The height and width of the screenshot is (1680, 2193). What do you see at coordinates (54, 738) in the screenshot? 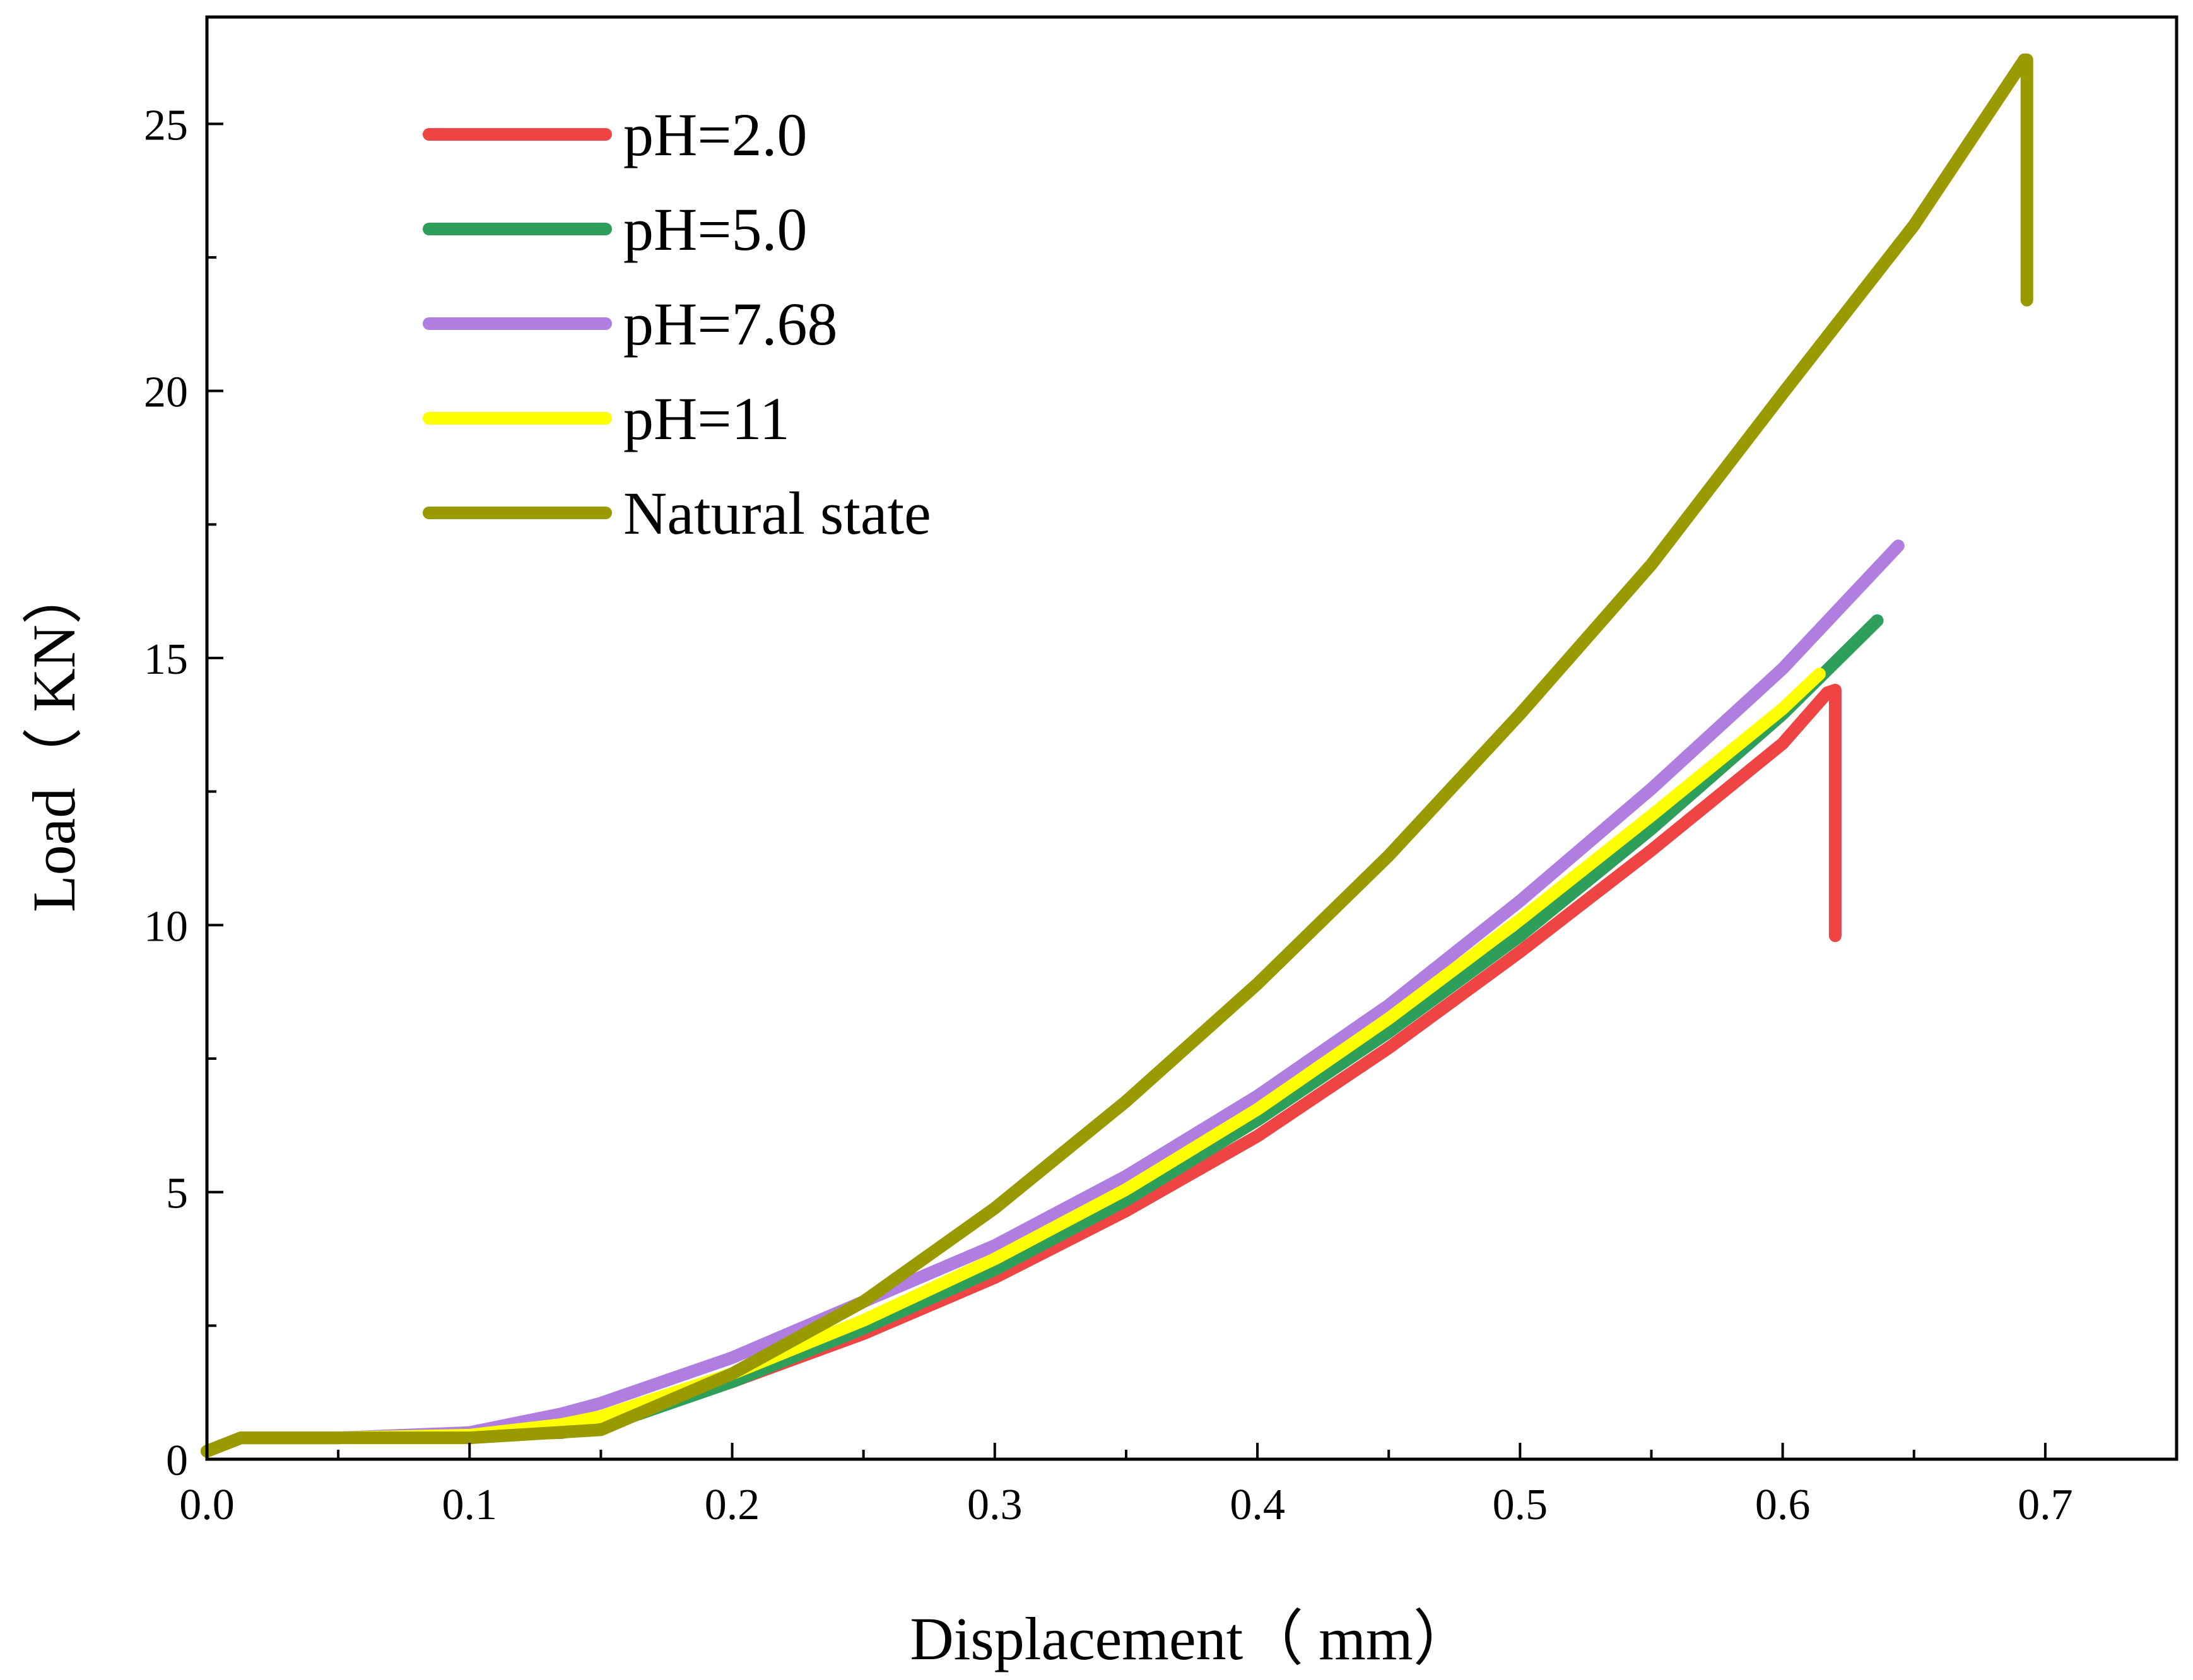
I see `y-axis-title: Load（ KN）` at bounding box center [54, 738].